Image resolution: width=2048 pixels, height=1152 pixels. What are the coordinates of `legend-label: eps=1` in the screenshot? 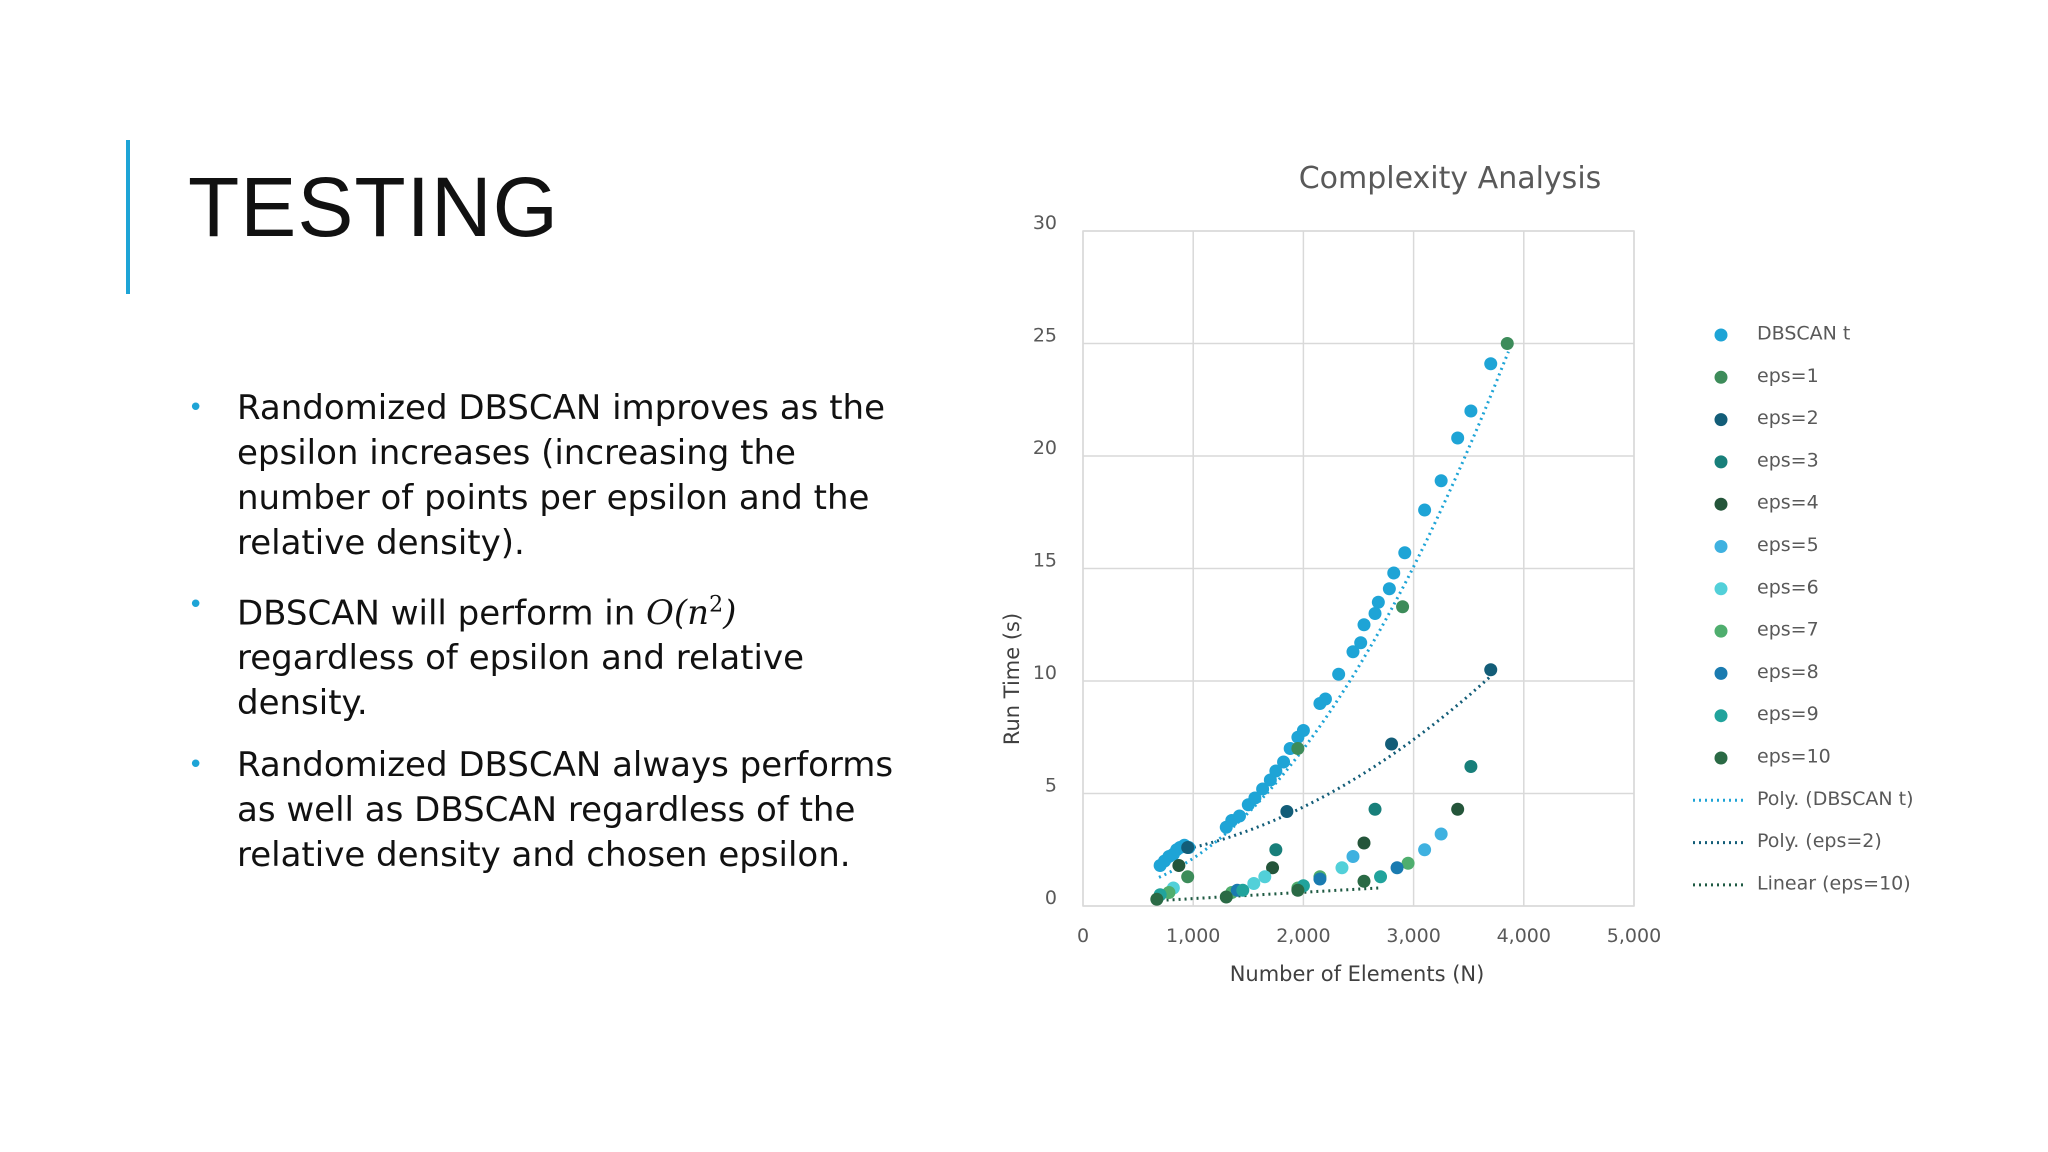 It's located at (1788, 376).